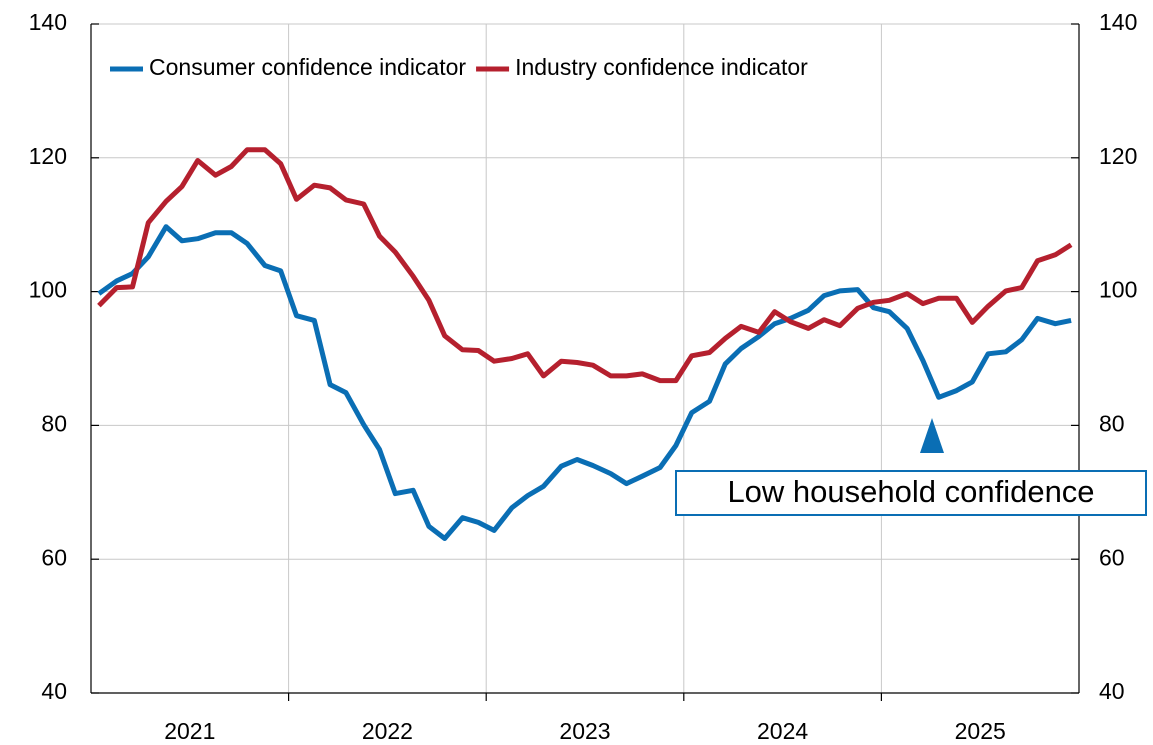 This screenshot has width=1153, height=745. I want to click on y-tick-label: 140, so click(48, 22).